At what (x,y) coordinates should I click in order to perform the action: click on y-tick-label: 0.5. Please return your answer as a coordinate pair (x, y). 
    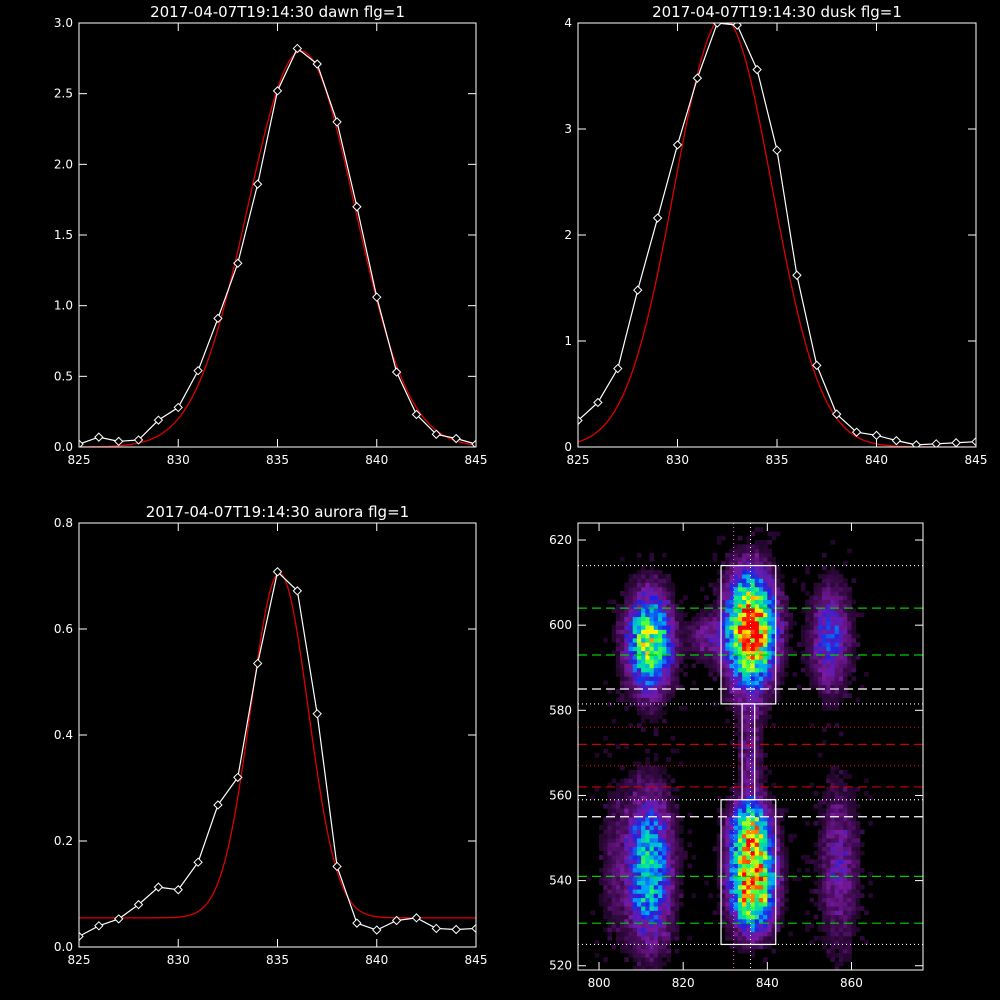
    Looking at the image, I should click on (63, 376).